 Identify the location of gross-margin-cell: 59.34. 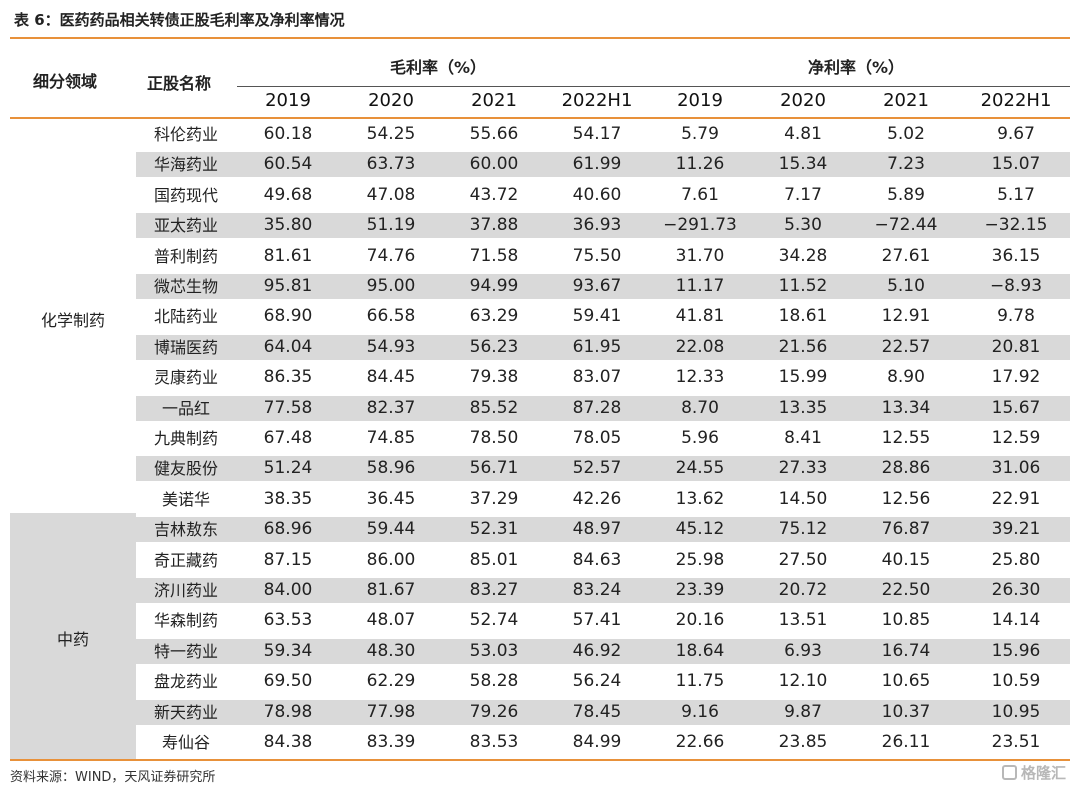
(288, 650).